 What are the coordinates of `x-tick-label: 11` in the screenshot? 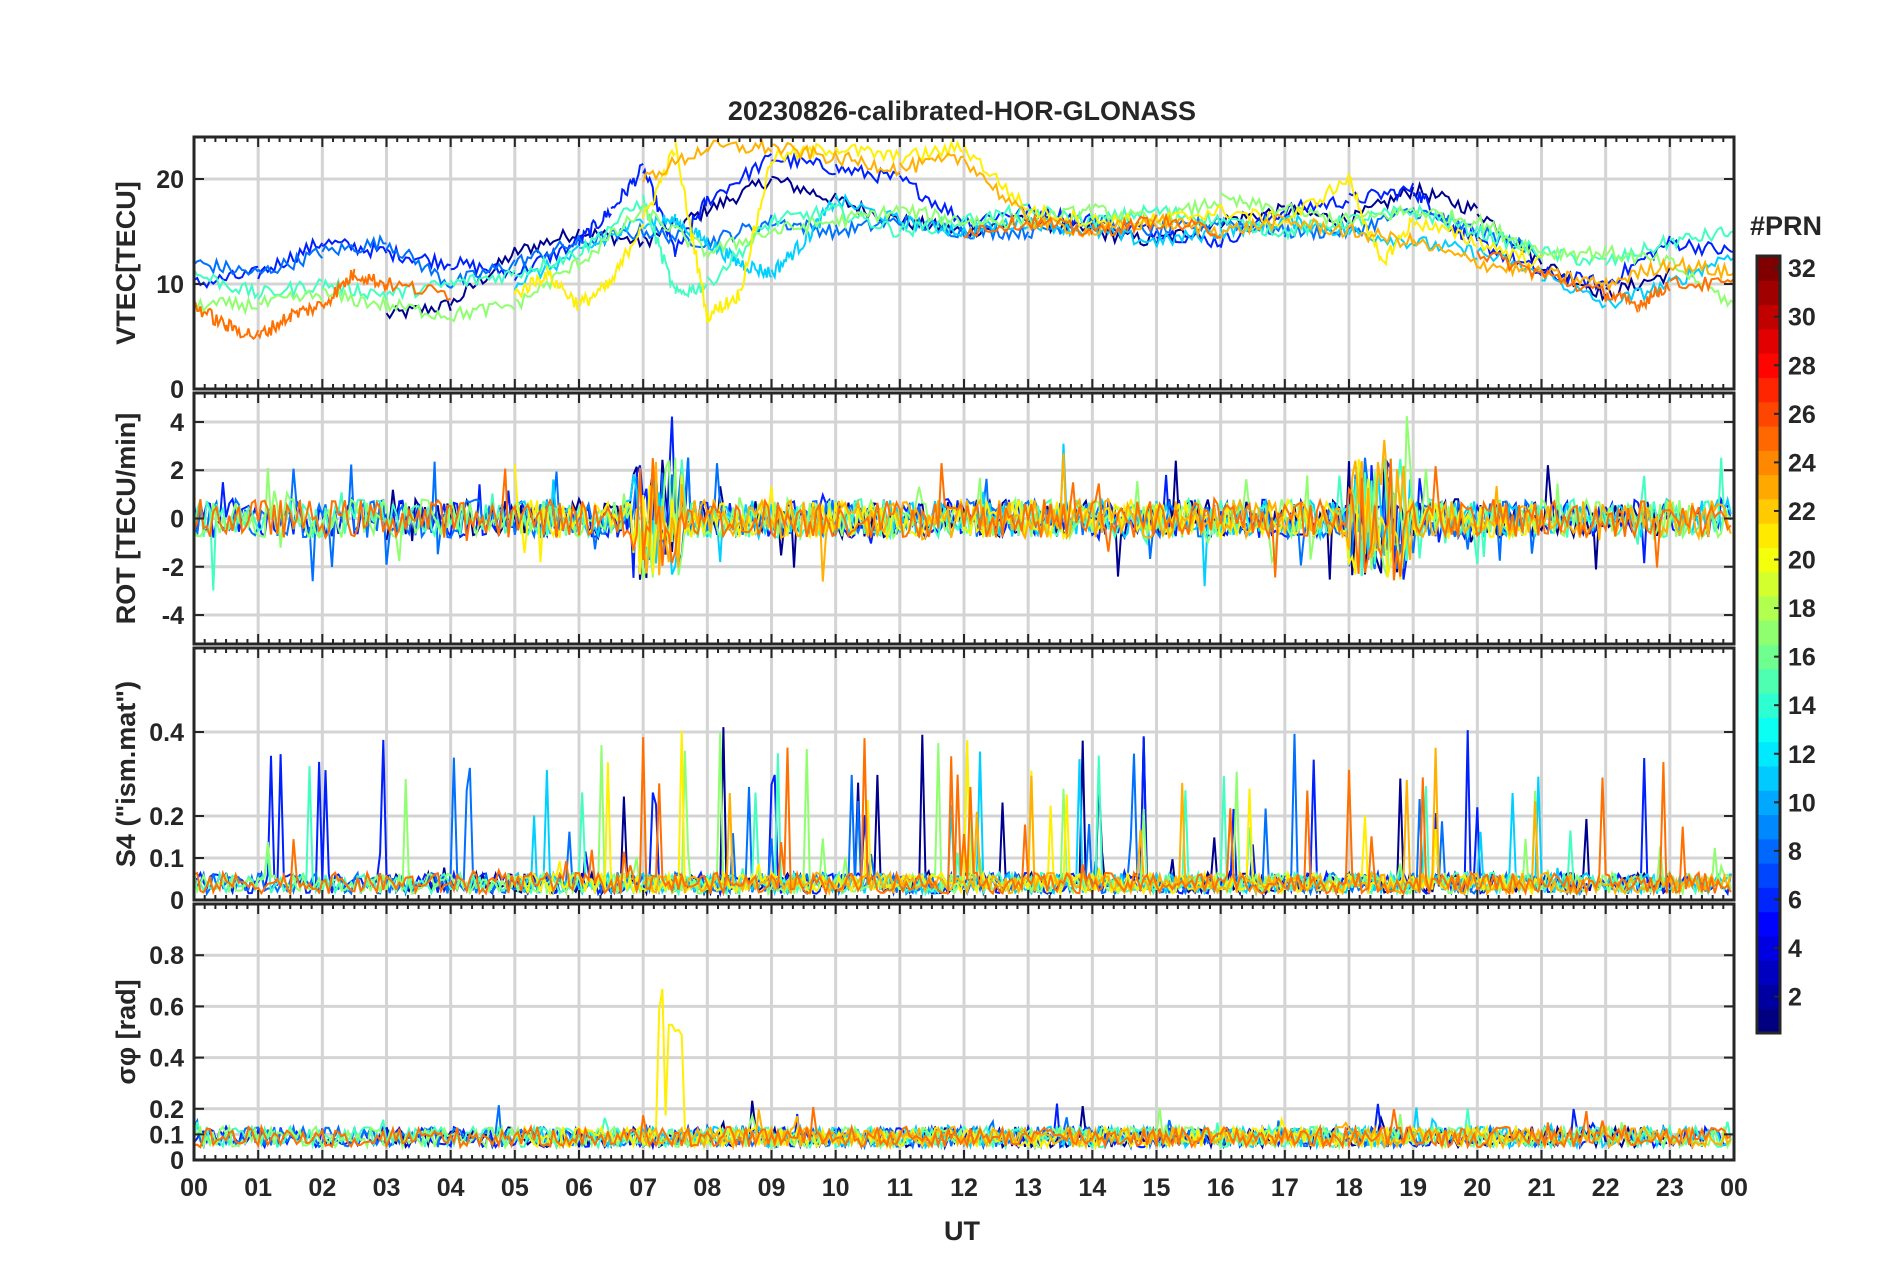 It's located at (900, 1188).